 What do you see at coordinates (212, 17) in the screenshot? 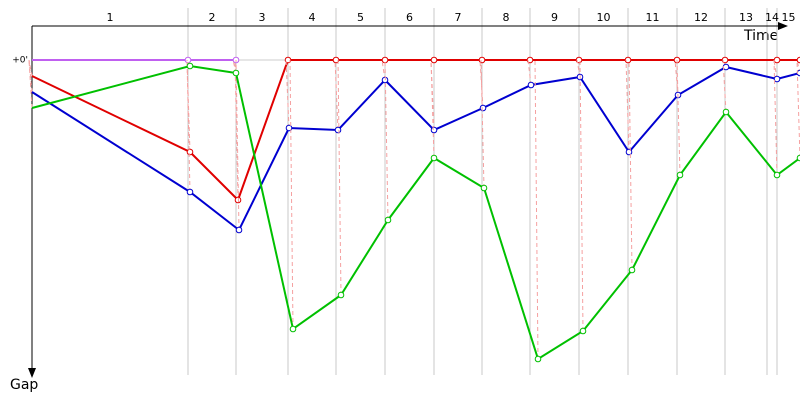
I see `lap-label: 2` at bounding box center [212, 17].